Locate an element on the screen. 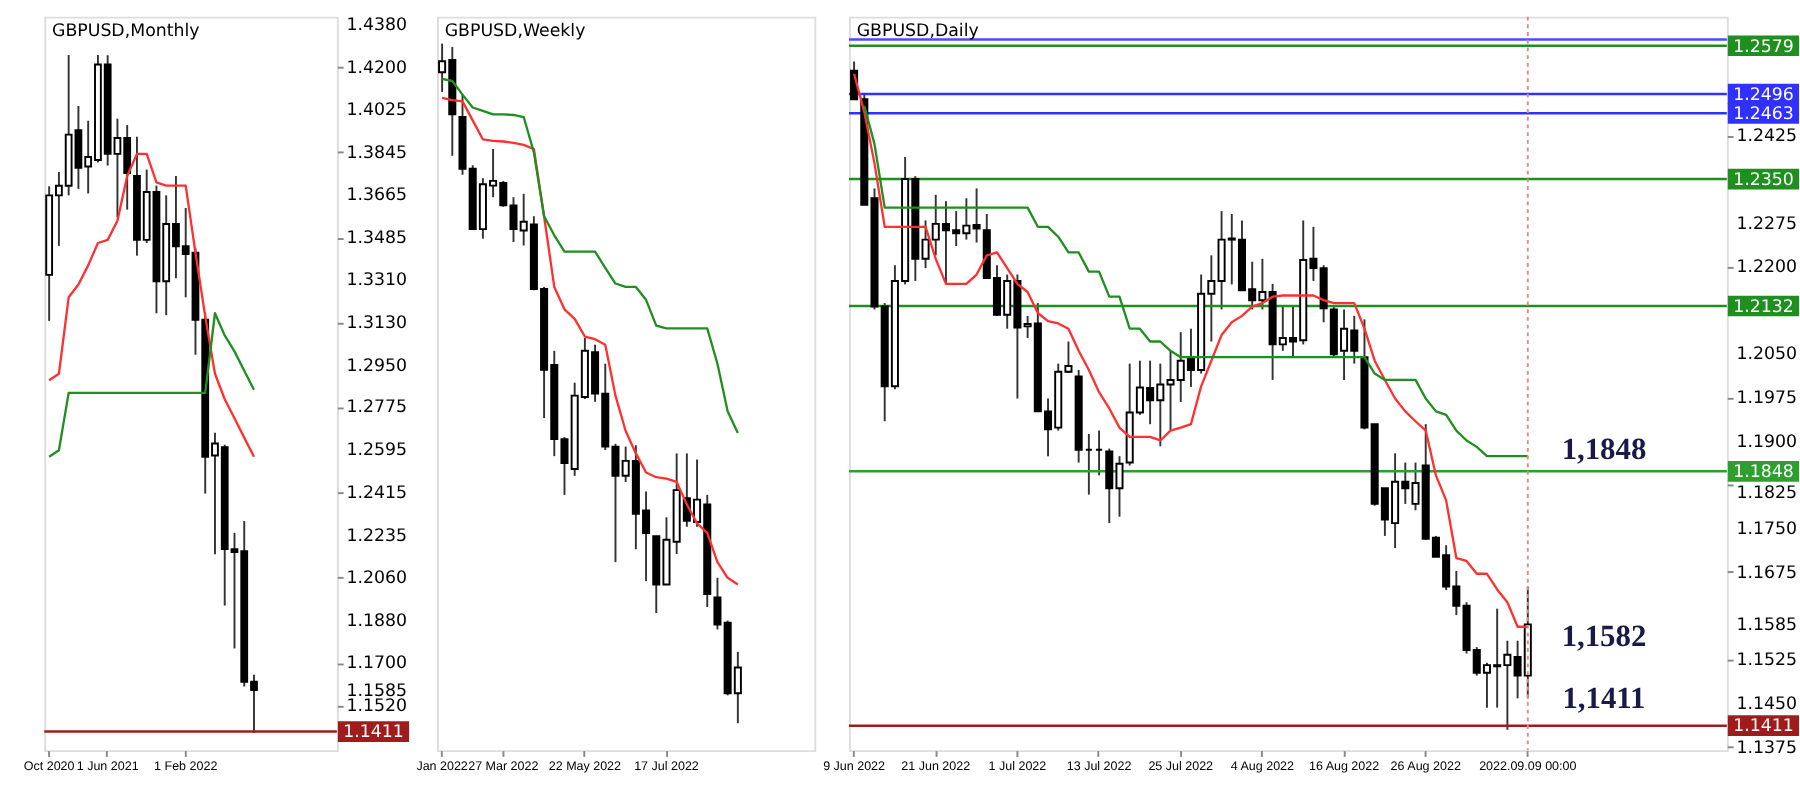  y-tick-label: 1.4200 is located at coordinates (377, 68).